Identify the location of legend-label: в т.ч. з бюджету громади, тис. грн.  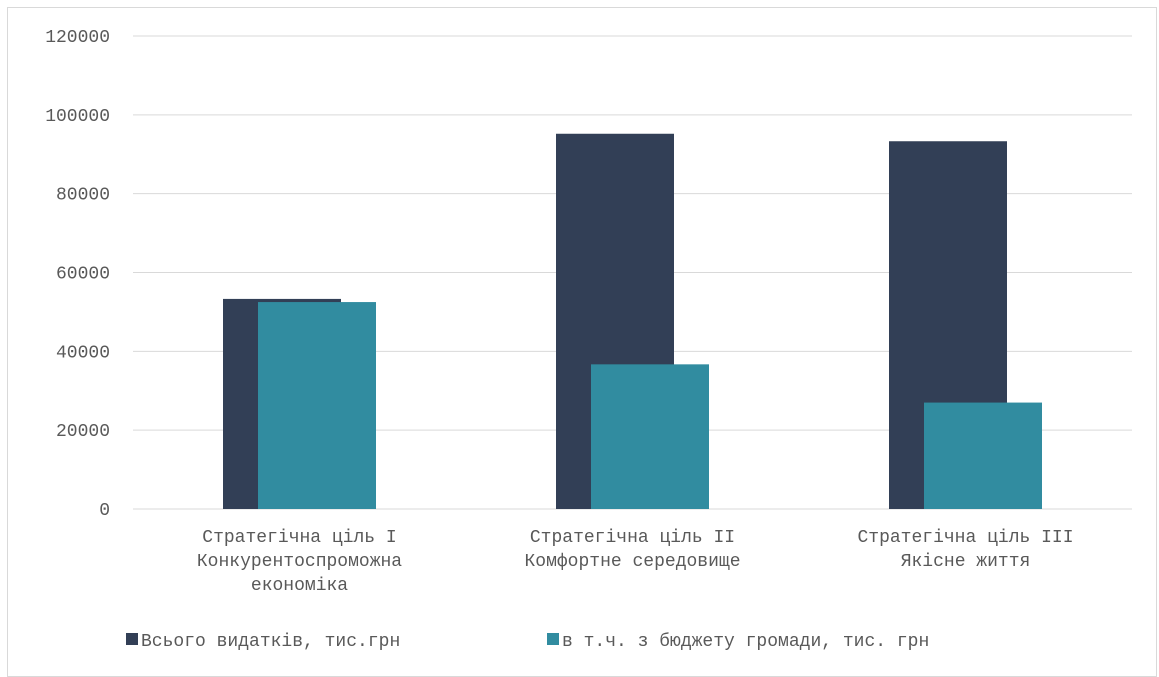
(745, 641).